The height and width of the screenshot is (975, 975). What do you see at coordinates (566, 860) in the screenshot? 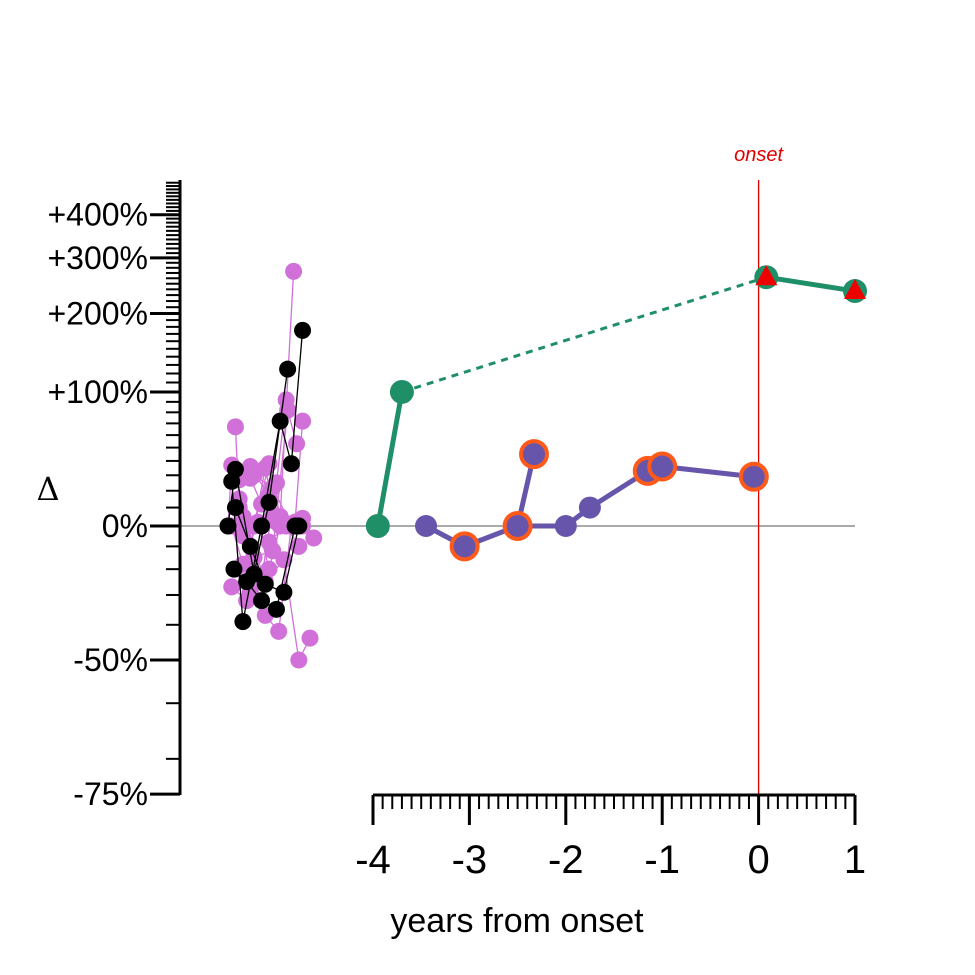
I see `x-tick-label: -2` at bounding box center [566, 860].